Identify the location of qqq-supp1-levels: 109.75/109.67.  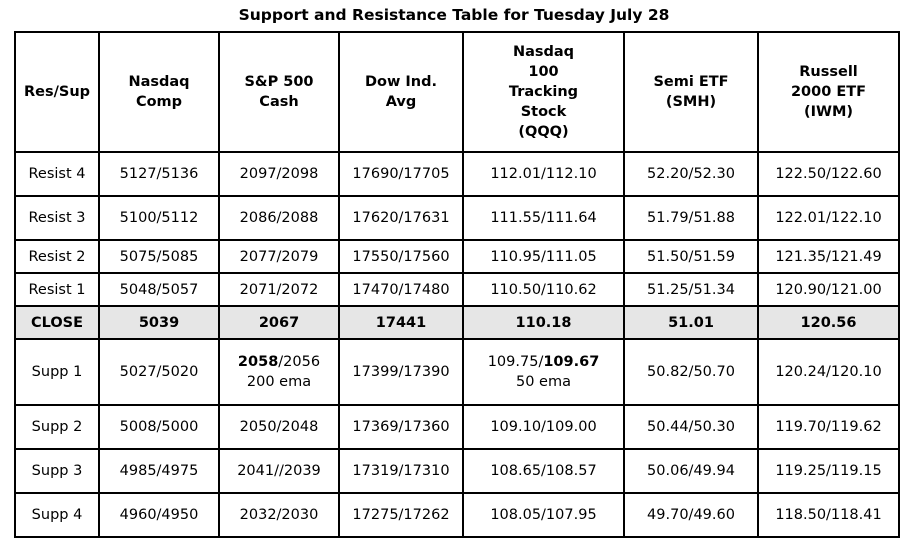
(543, 362).